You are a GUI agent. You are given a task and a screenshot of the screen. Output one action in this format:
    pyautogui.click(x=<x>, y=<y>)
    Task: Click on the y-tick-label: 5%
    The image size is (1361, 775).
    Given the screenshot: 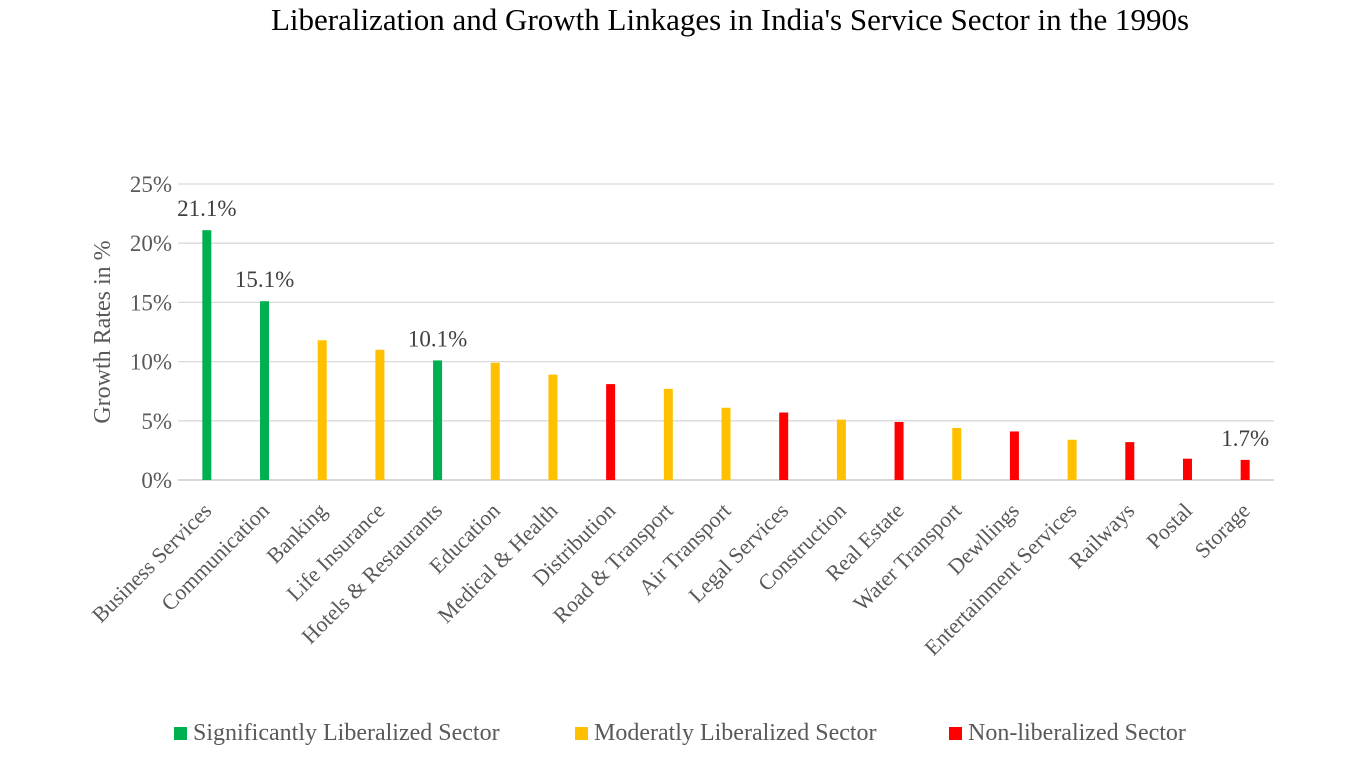 What is the action you would take?
    pyautogui.click(x=156, y=421)
    